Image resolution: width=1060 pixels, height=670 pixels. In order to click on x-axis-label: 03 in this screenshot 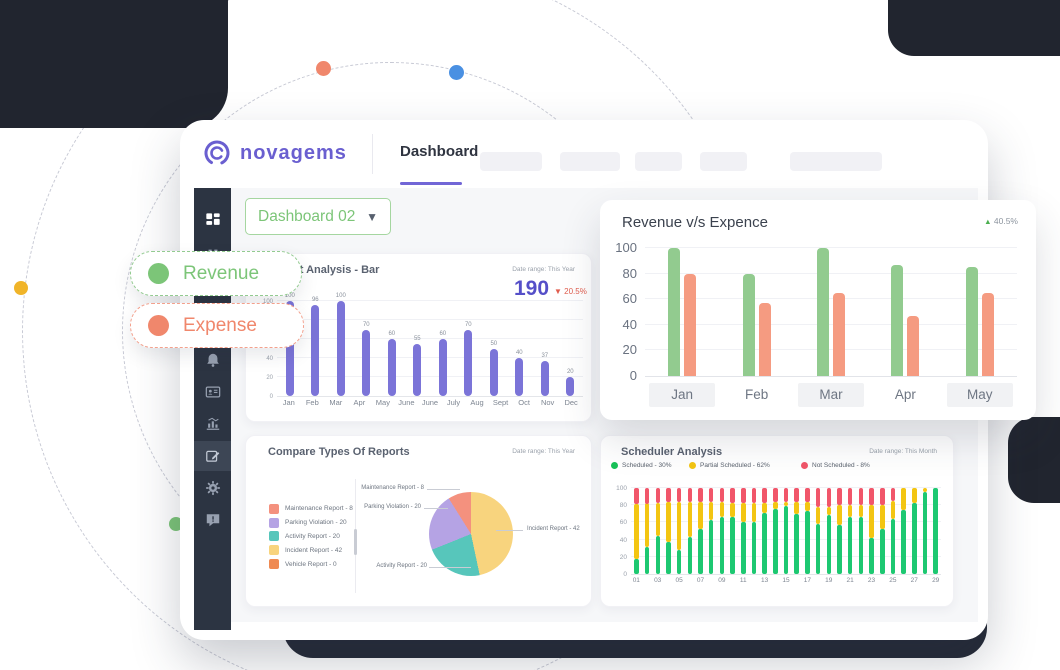, I will do `click(658, 580)`.